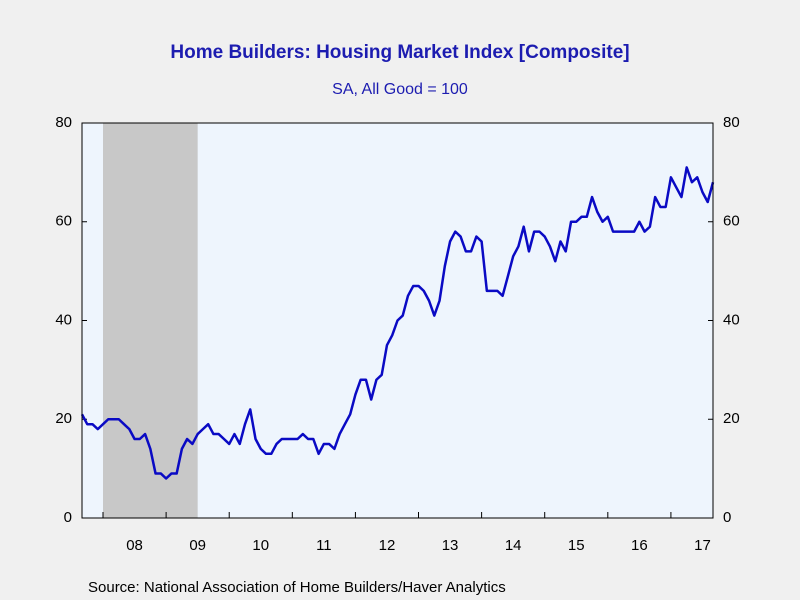 The height and width of the screenshot is (600, 800). What do you see at coordinates (68, 517) in the screenshot?
I see `y-tick-label: 0` at bounding box center [68, 517].